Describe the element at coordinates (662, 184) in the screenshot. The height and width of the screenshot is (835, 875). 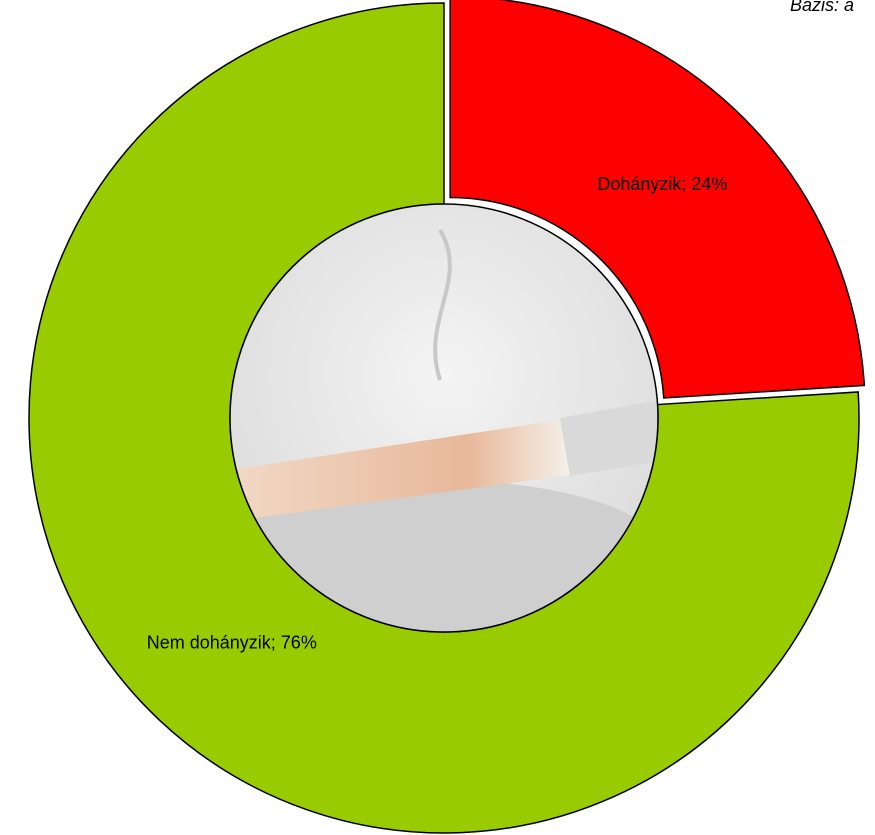
I see `data-label: Dohányzik; 24%` at that location.